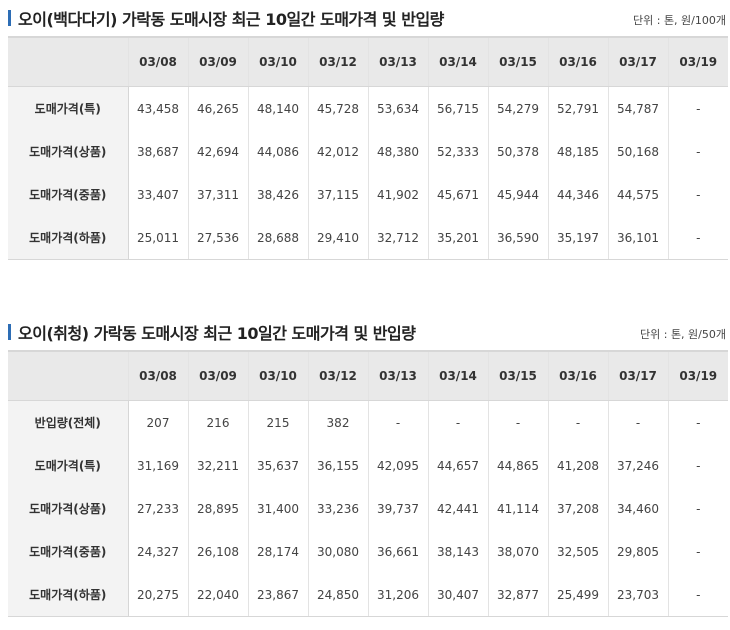  Describe the element at coordinates (218, 194) in the screenshot. I see `price-cell: 37,311` at that location.